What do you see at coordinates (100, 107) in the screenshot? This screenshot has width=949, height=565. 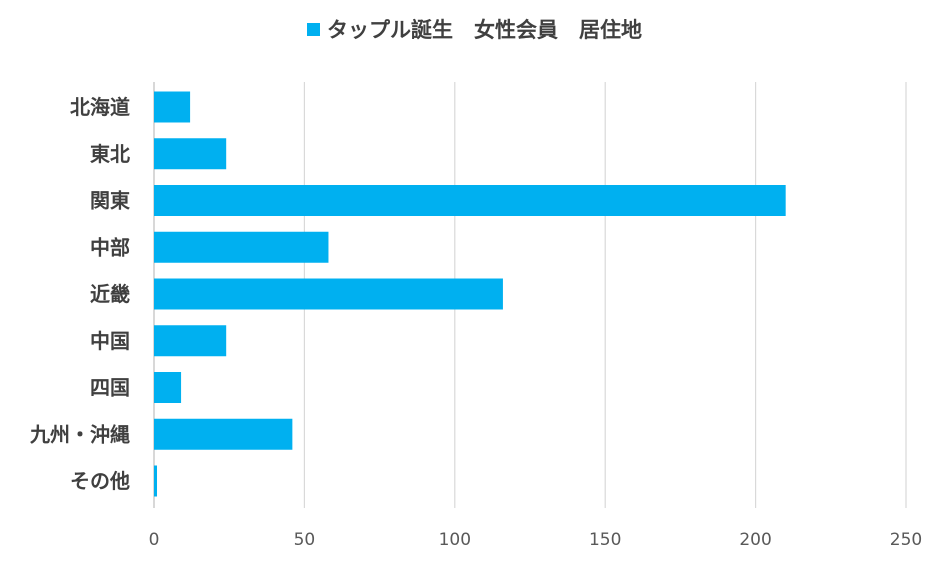 I see `category-label: 北海道` at bounding box center [100, 107].